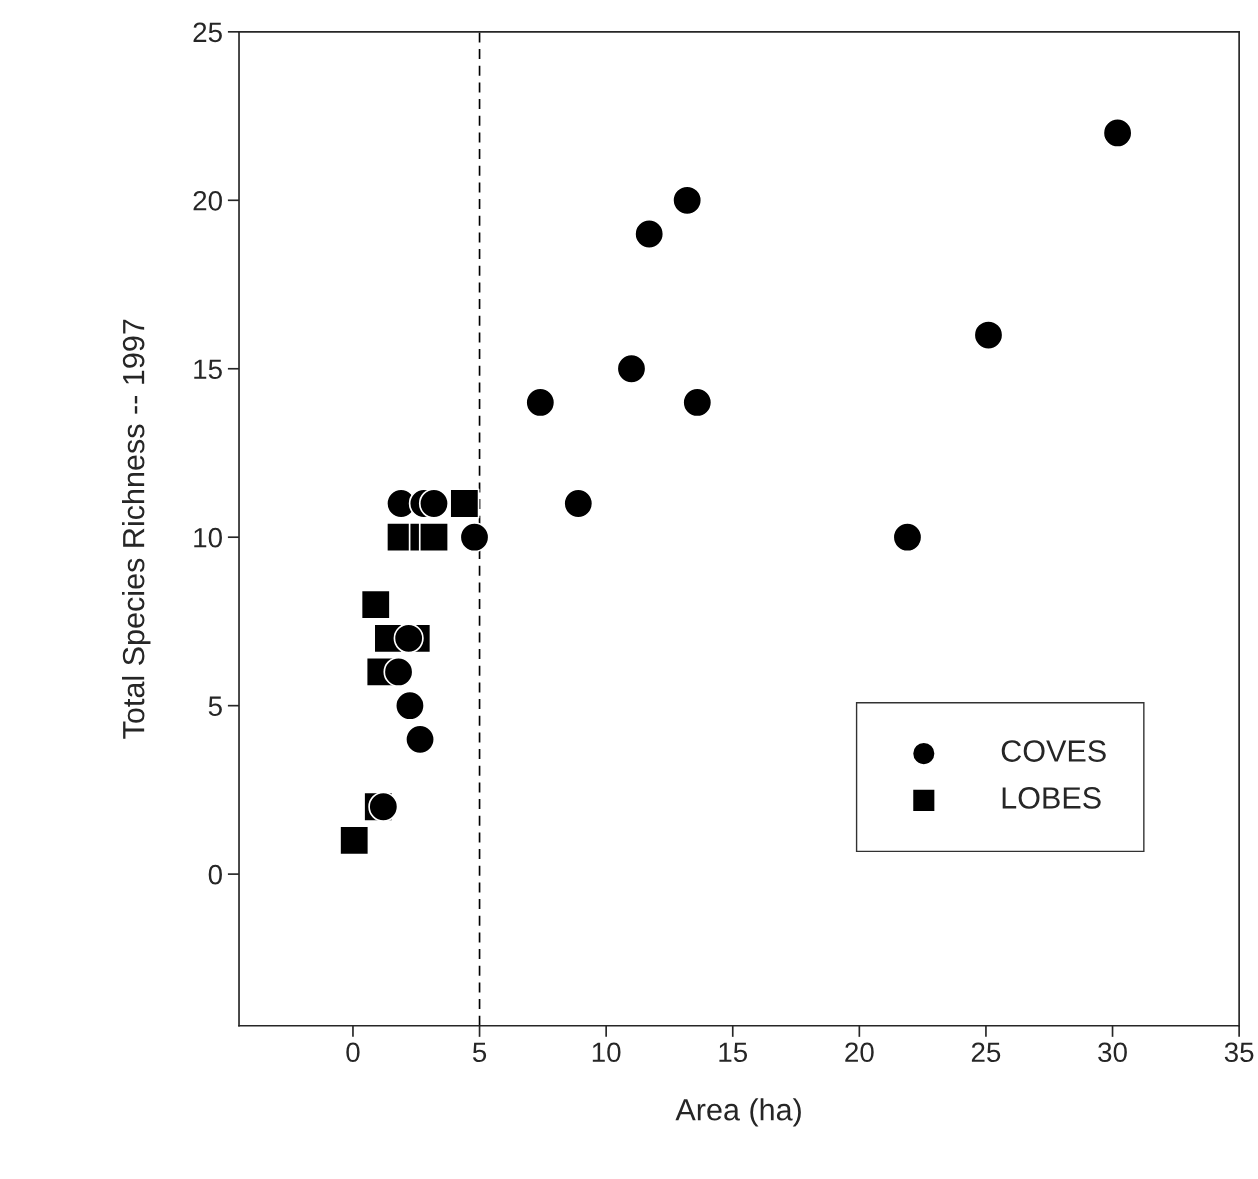 The width and height of the screenshot is (1258, 1179). I want to click on x-tick-label: 15, so click(733, 1052).